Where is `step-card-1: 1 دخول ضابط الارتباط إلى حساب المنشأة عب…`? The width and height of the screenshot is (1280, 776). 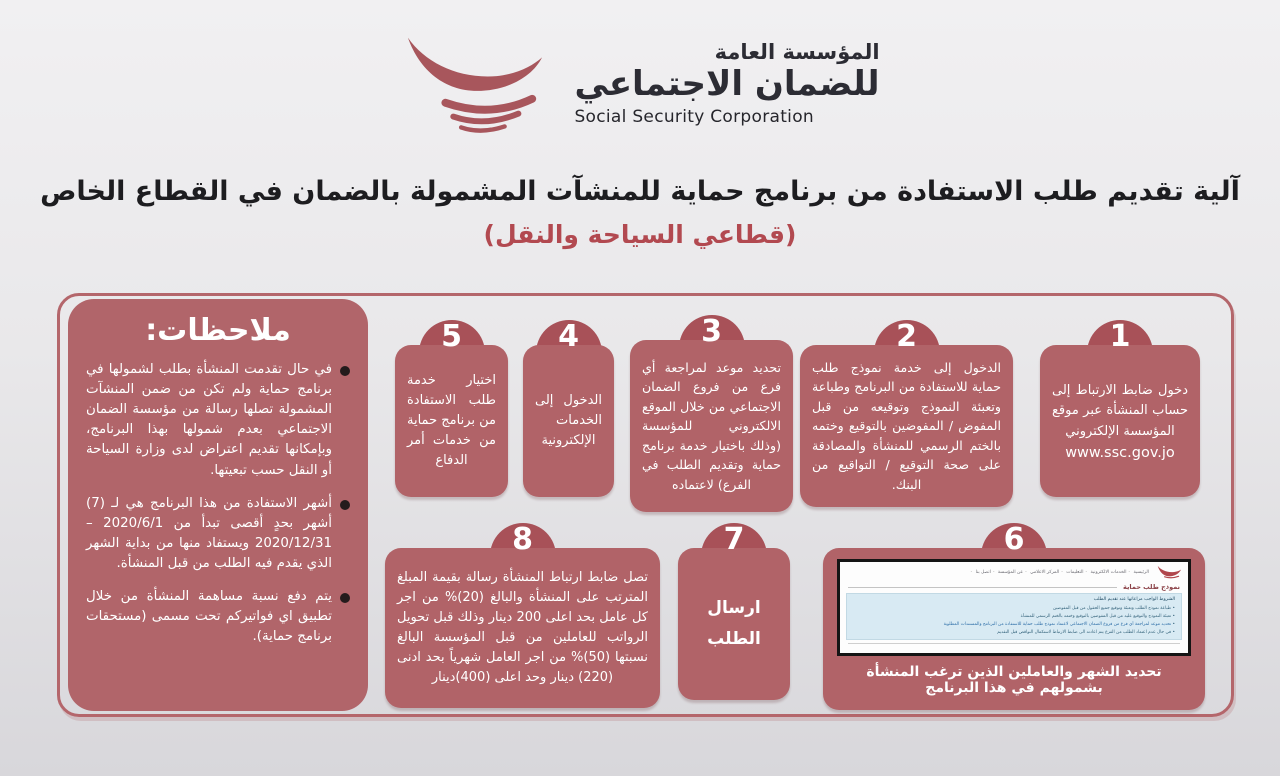
step-card-1: 1 دخول ضابط الارتباط إلى حساب المنشأة عب… is located at coordinates (1120, 408).